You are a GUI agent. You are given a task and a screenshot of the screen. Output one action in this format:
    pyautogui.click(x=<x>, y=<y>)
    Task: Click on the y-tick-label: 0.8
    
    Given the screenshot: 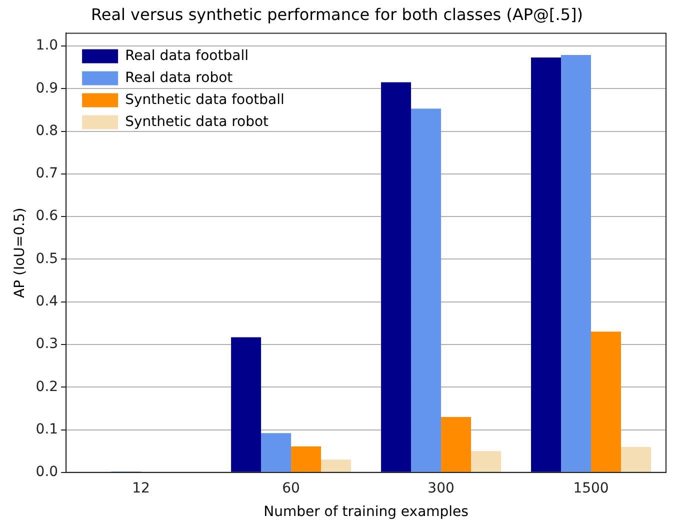 What is the action you would take?
    pyautogui.click(x=47, y=130)
    